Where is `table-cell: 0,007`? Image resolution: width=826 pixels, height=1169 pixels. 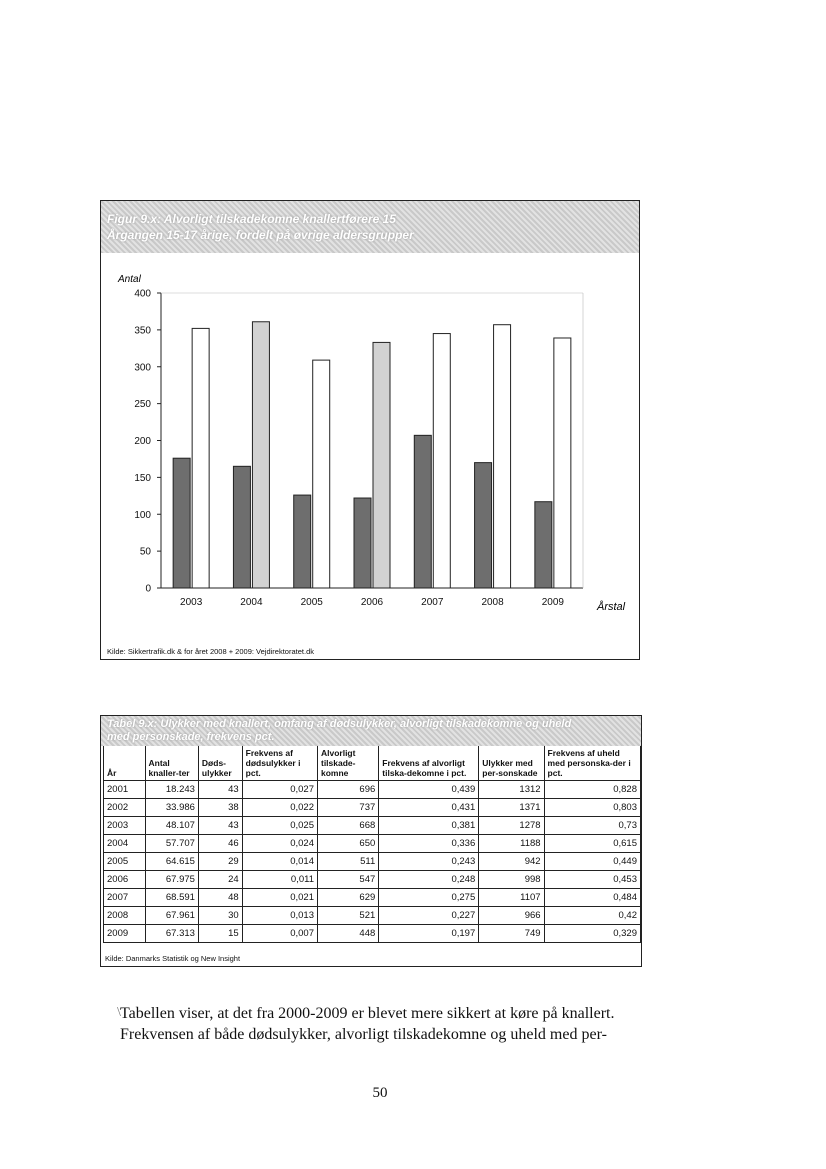
table-cell: 0,007 is located at coordinates (279, 933).